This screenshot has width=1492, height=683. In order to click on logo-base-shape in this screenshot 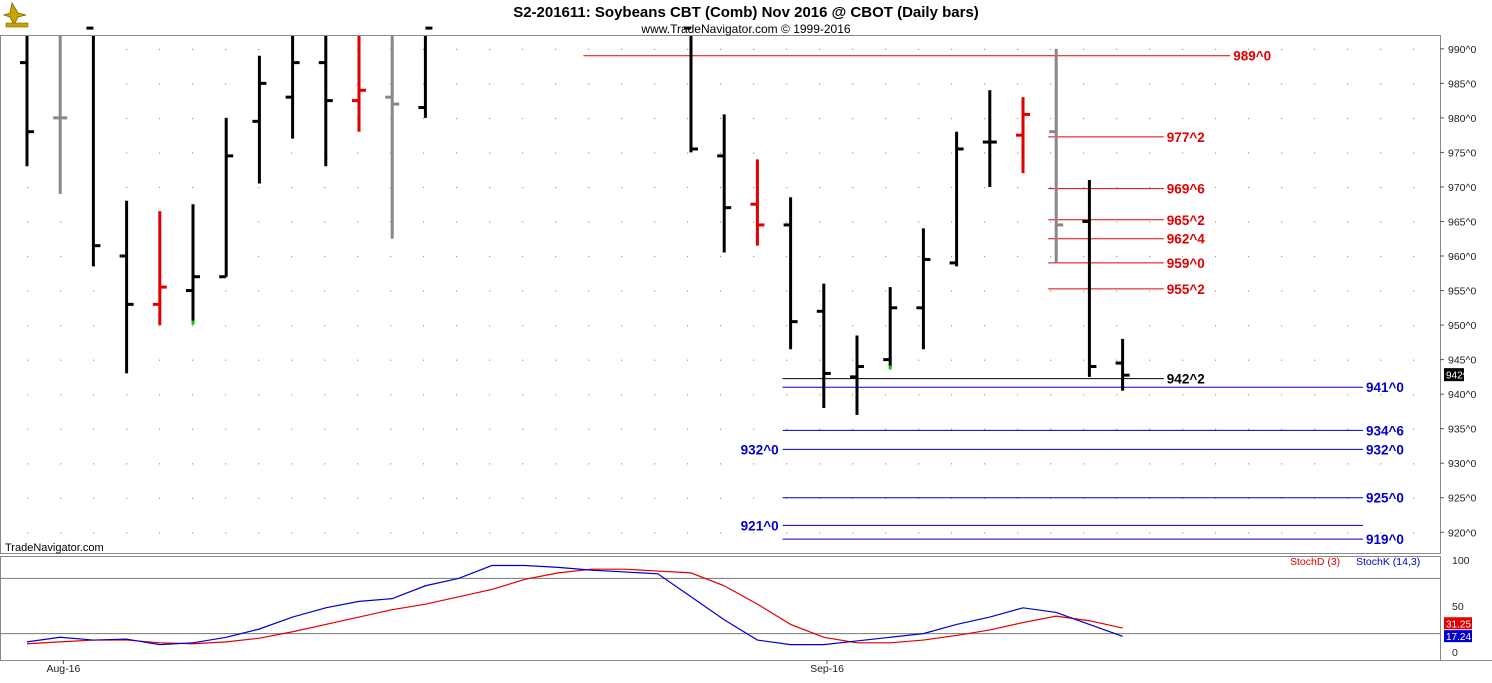, I will do `click(17, 25)`.